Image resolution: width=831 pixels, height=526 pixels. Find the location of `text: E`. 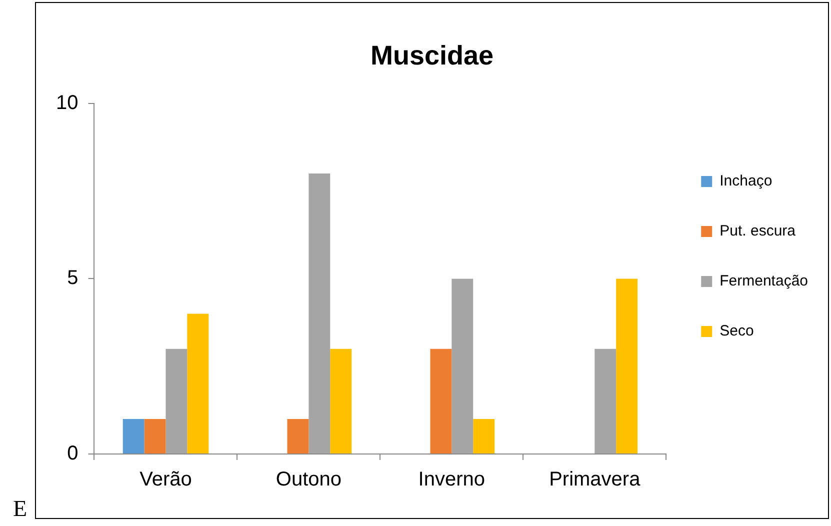

text: E is located at coordinates (20, 509).